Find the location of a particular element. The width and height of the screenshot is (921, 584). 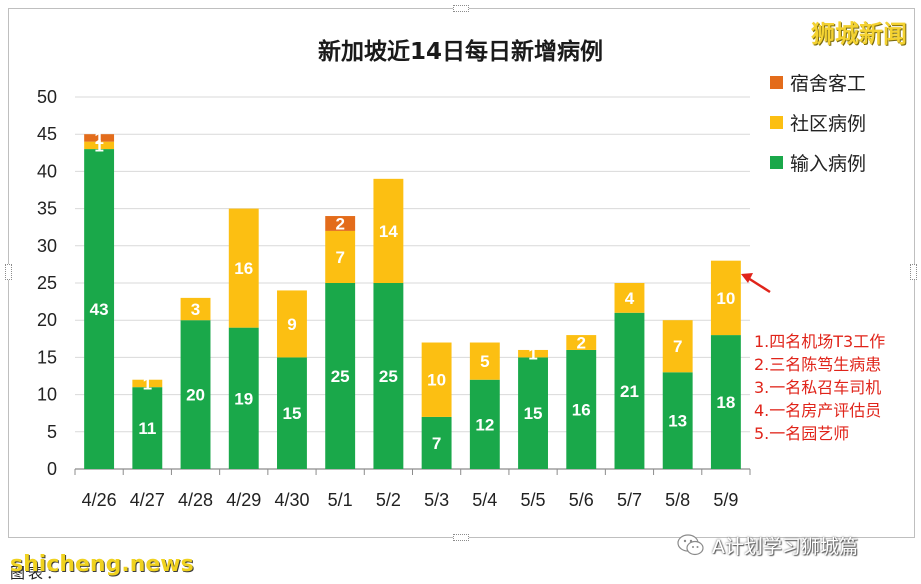

resize-handle-right is located at coordinates (913, 272).